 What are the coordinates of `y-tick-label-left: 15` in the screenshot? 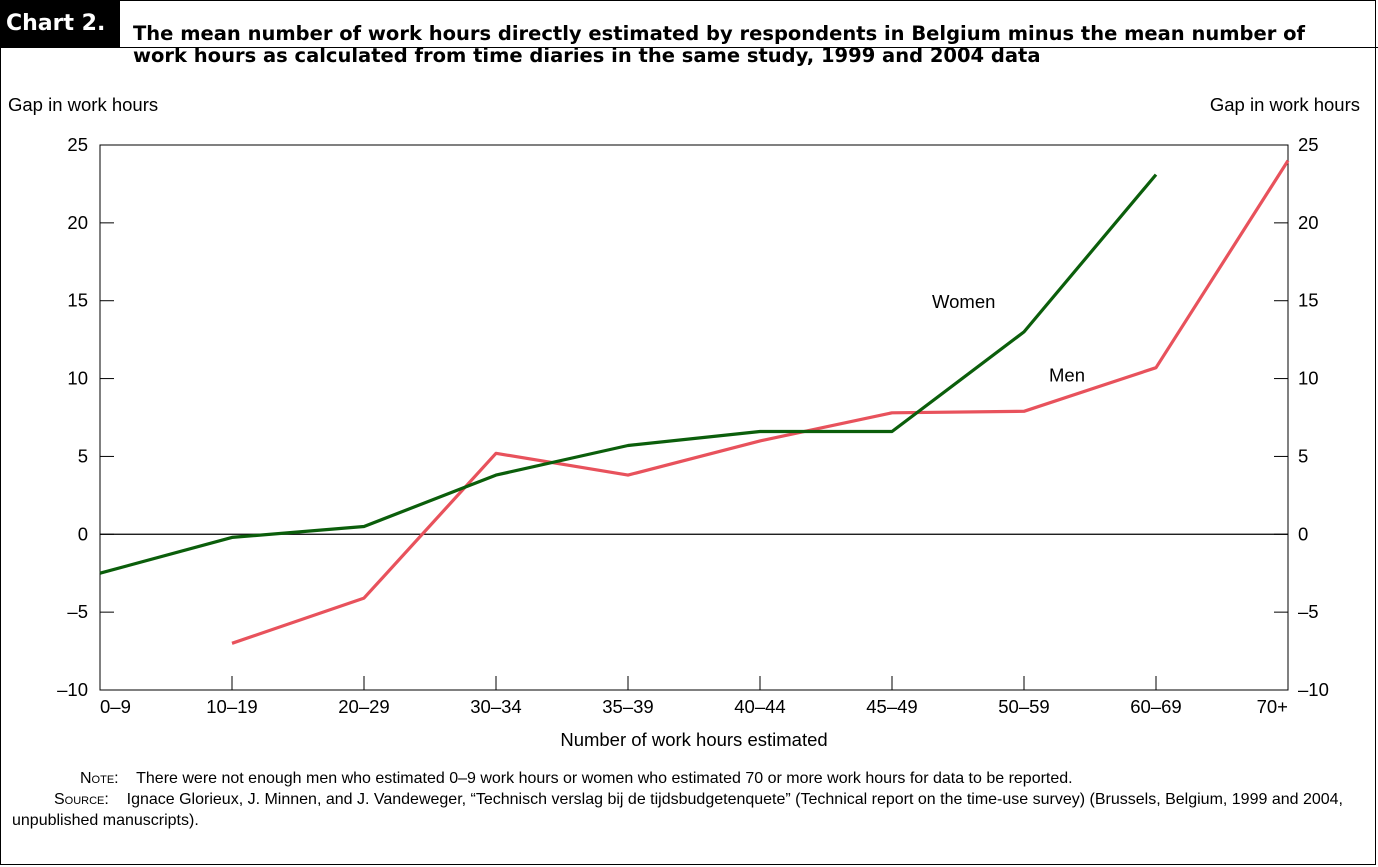 It's located at (77, 300).